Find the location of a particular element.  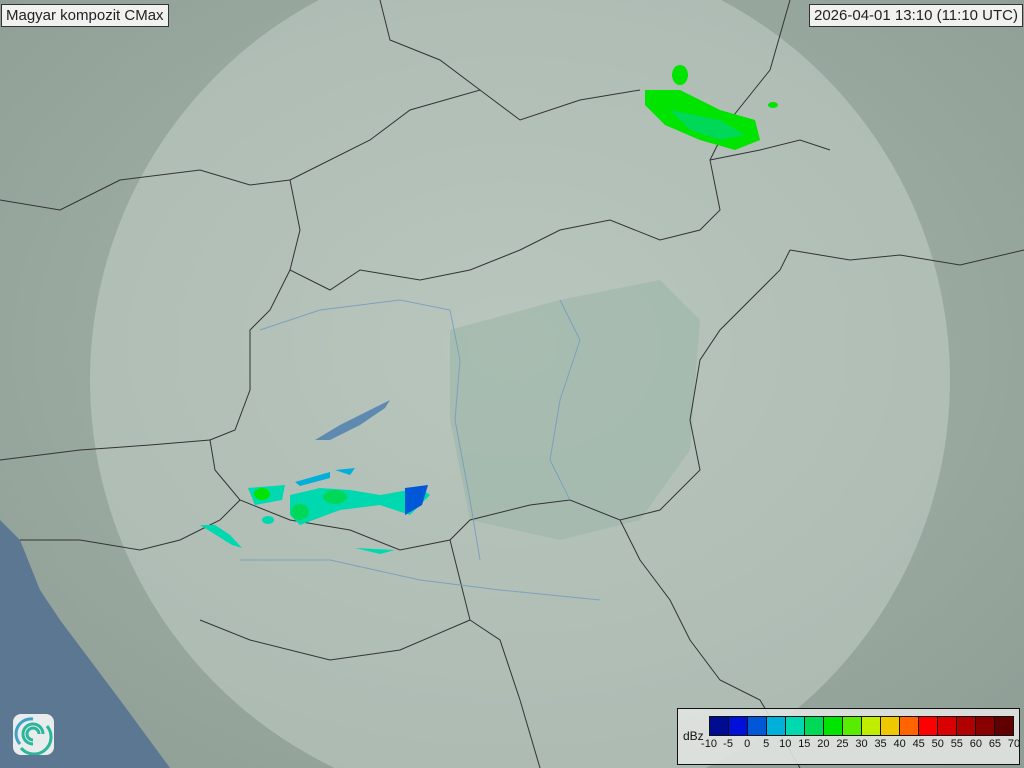

adriatic-sea is located at coordinates (85, 644).